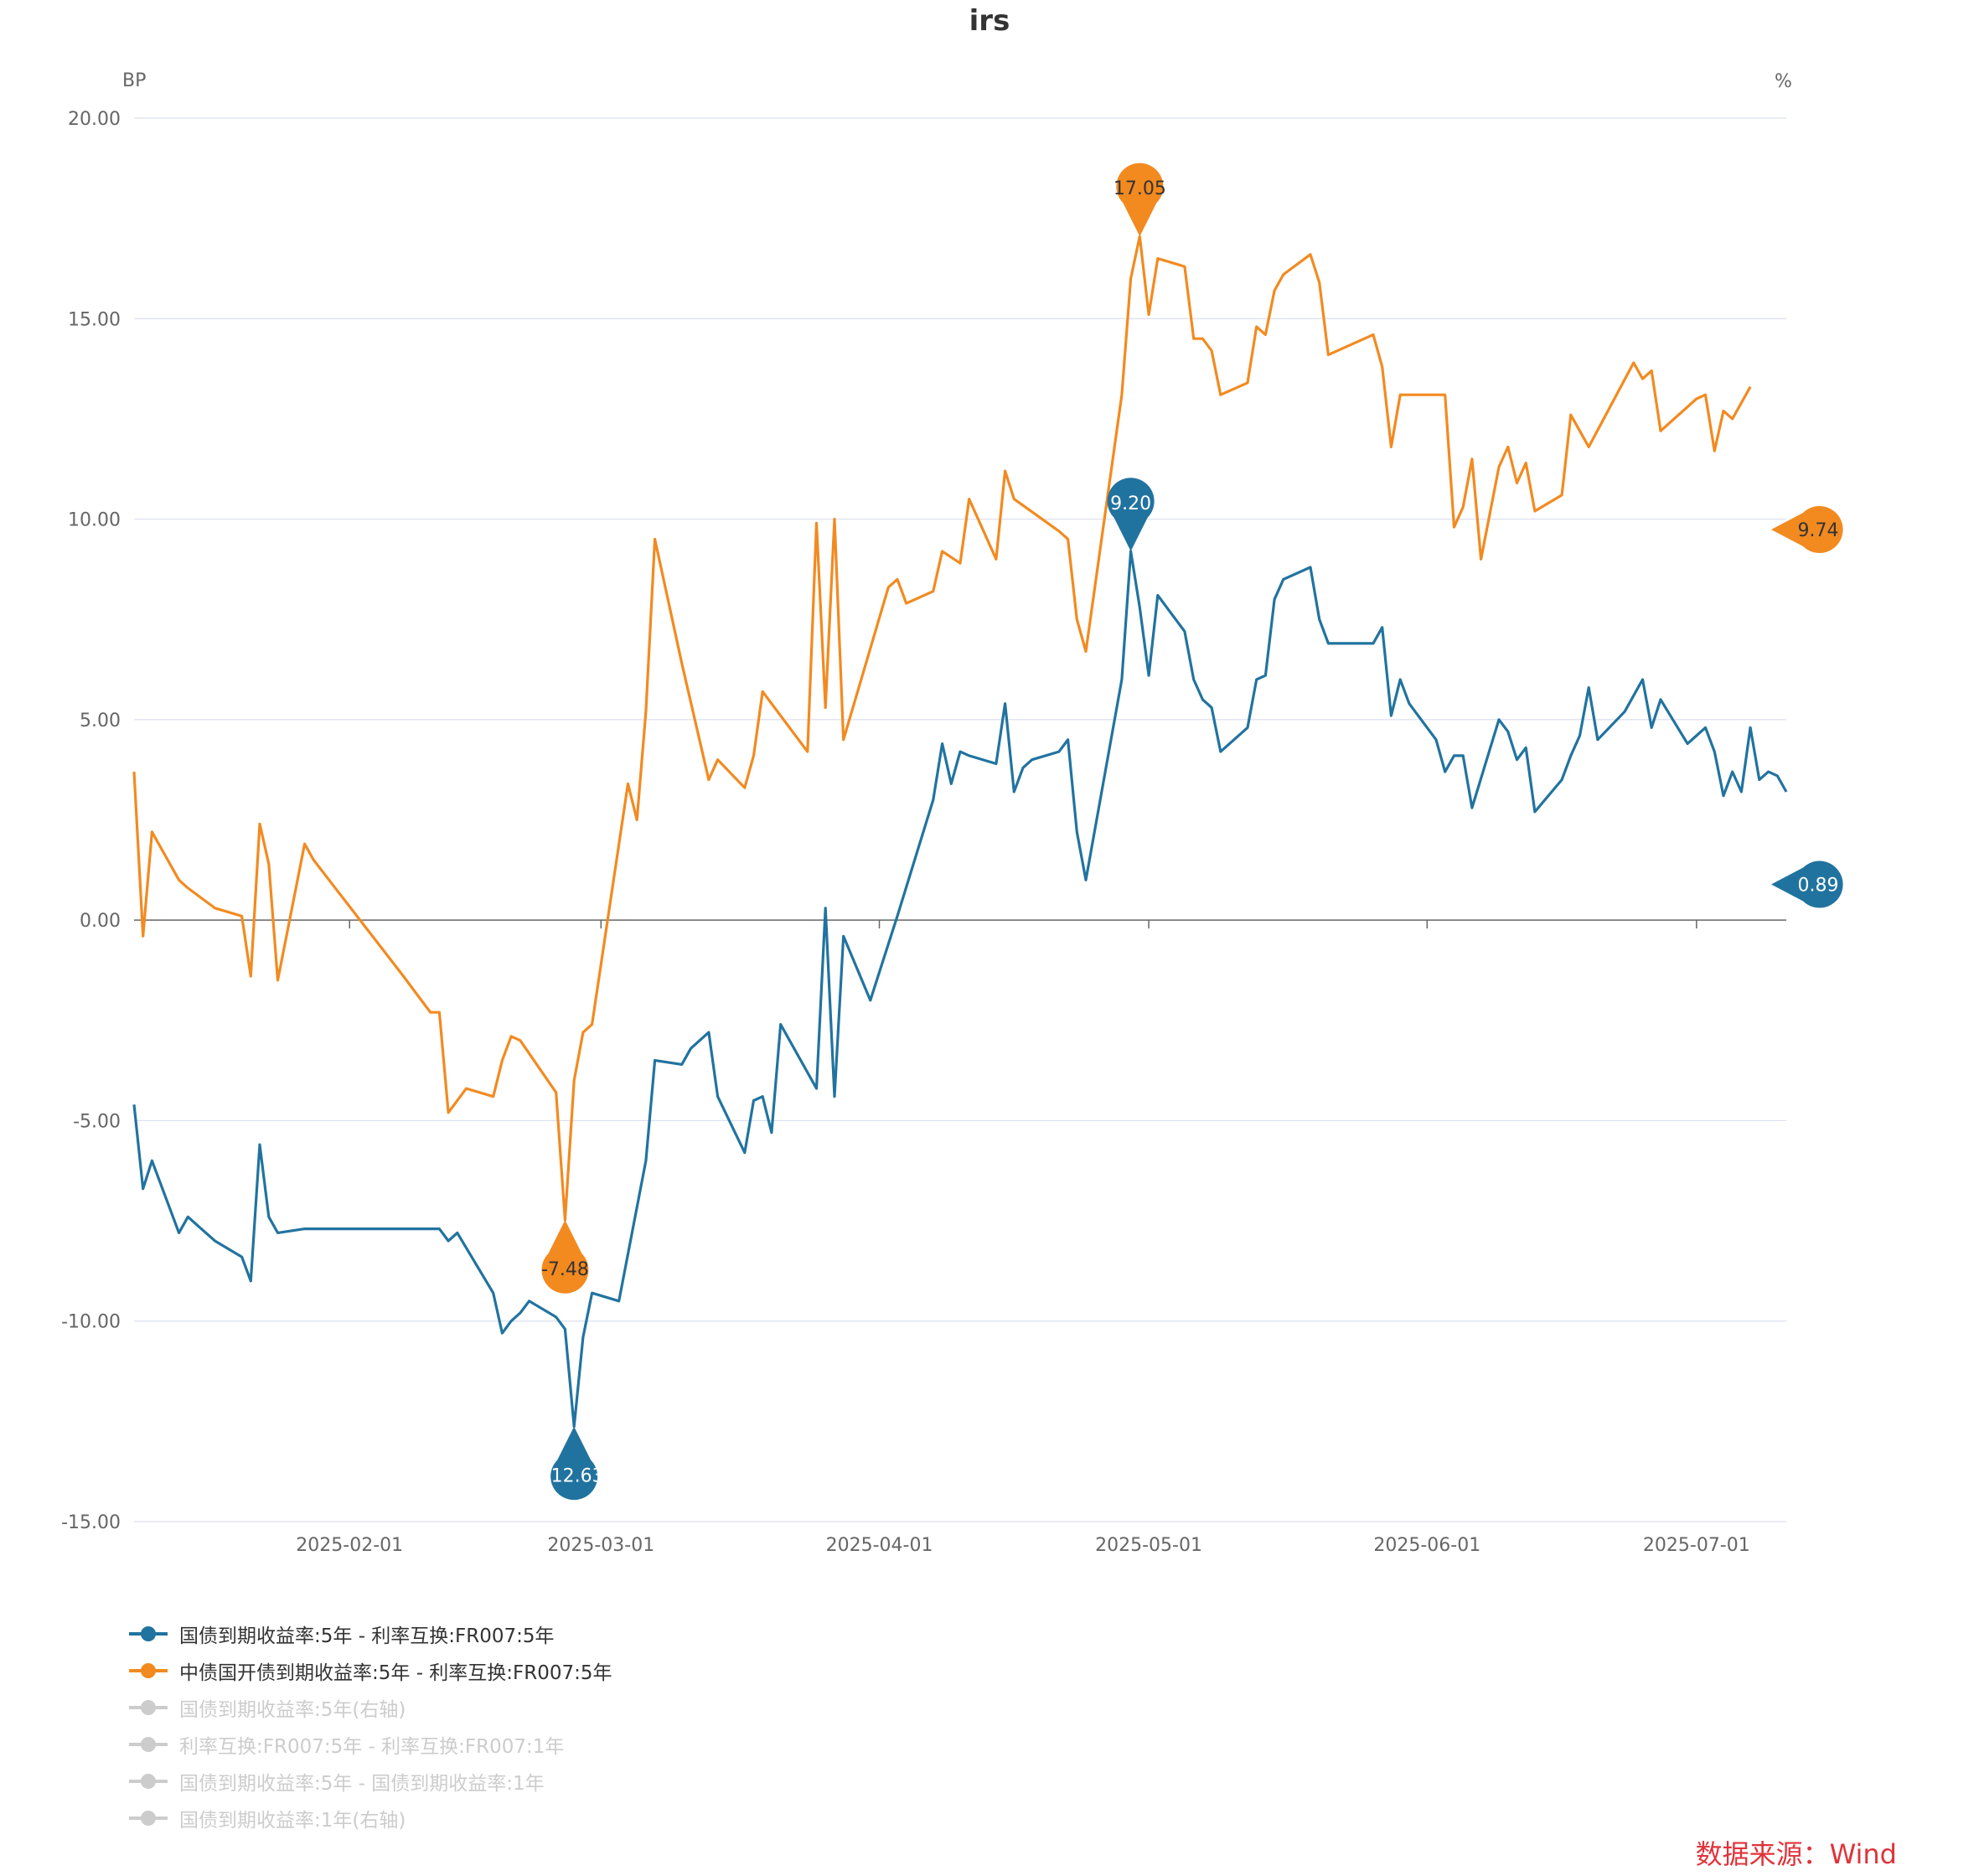  I want to click on marker-label: 9.20, so click(1130, 504).